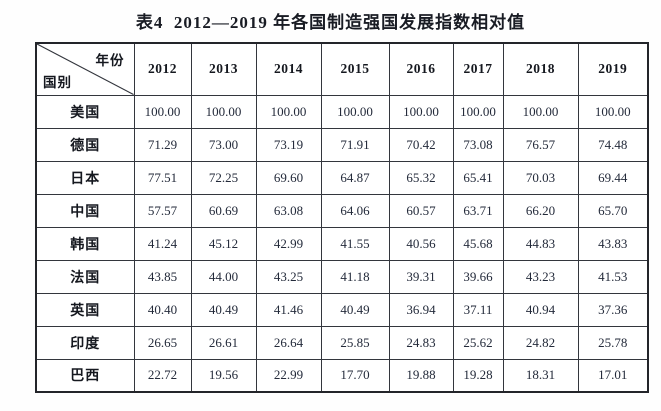 The height and width of the screenshot is (411, 661). Describe the element at coordinates (421, 177) in the screenshot. I see `value-cell: 65.32` at that location.